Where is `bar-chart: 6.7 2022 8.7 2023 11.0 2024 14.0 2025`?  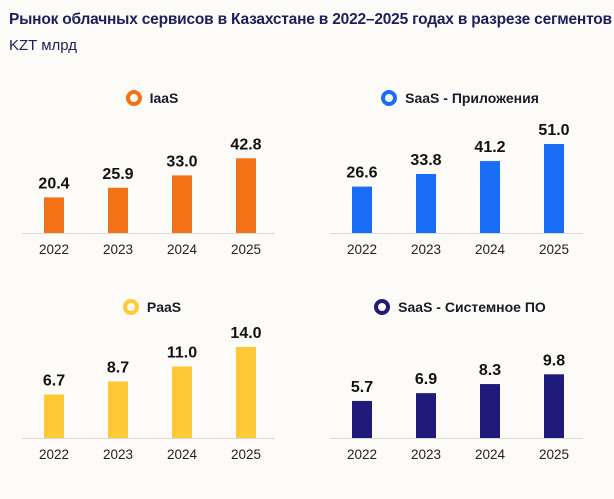 bar-chart: 6.7 2022 8.7 2023 11.0 2024 14.0 2025 is located at coordinates (148, 393).